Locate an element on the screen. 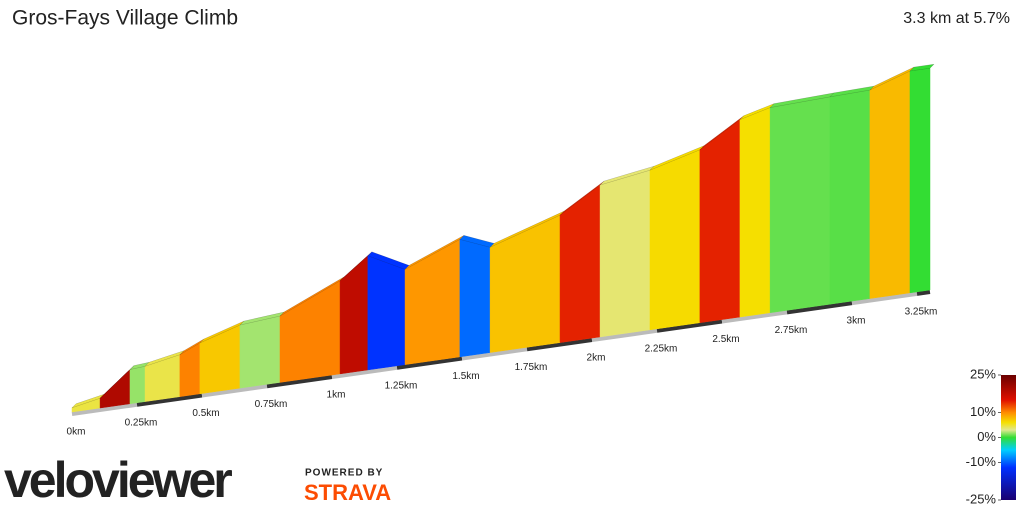 Image resolution: width=1024 pixels, height=512 pixels. powered-by: POWERED BY is located at coordinates (344, 473).